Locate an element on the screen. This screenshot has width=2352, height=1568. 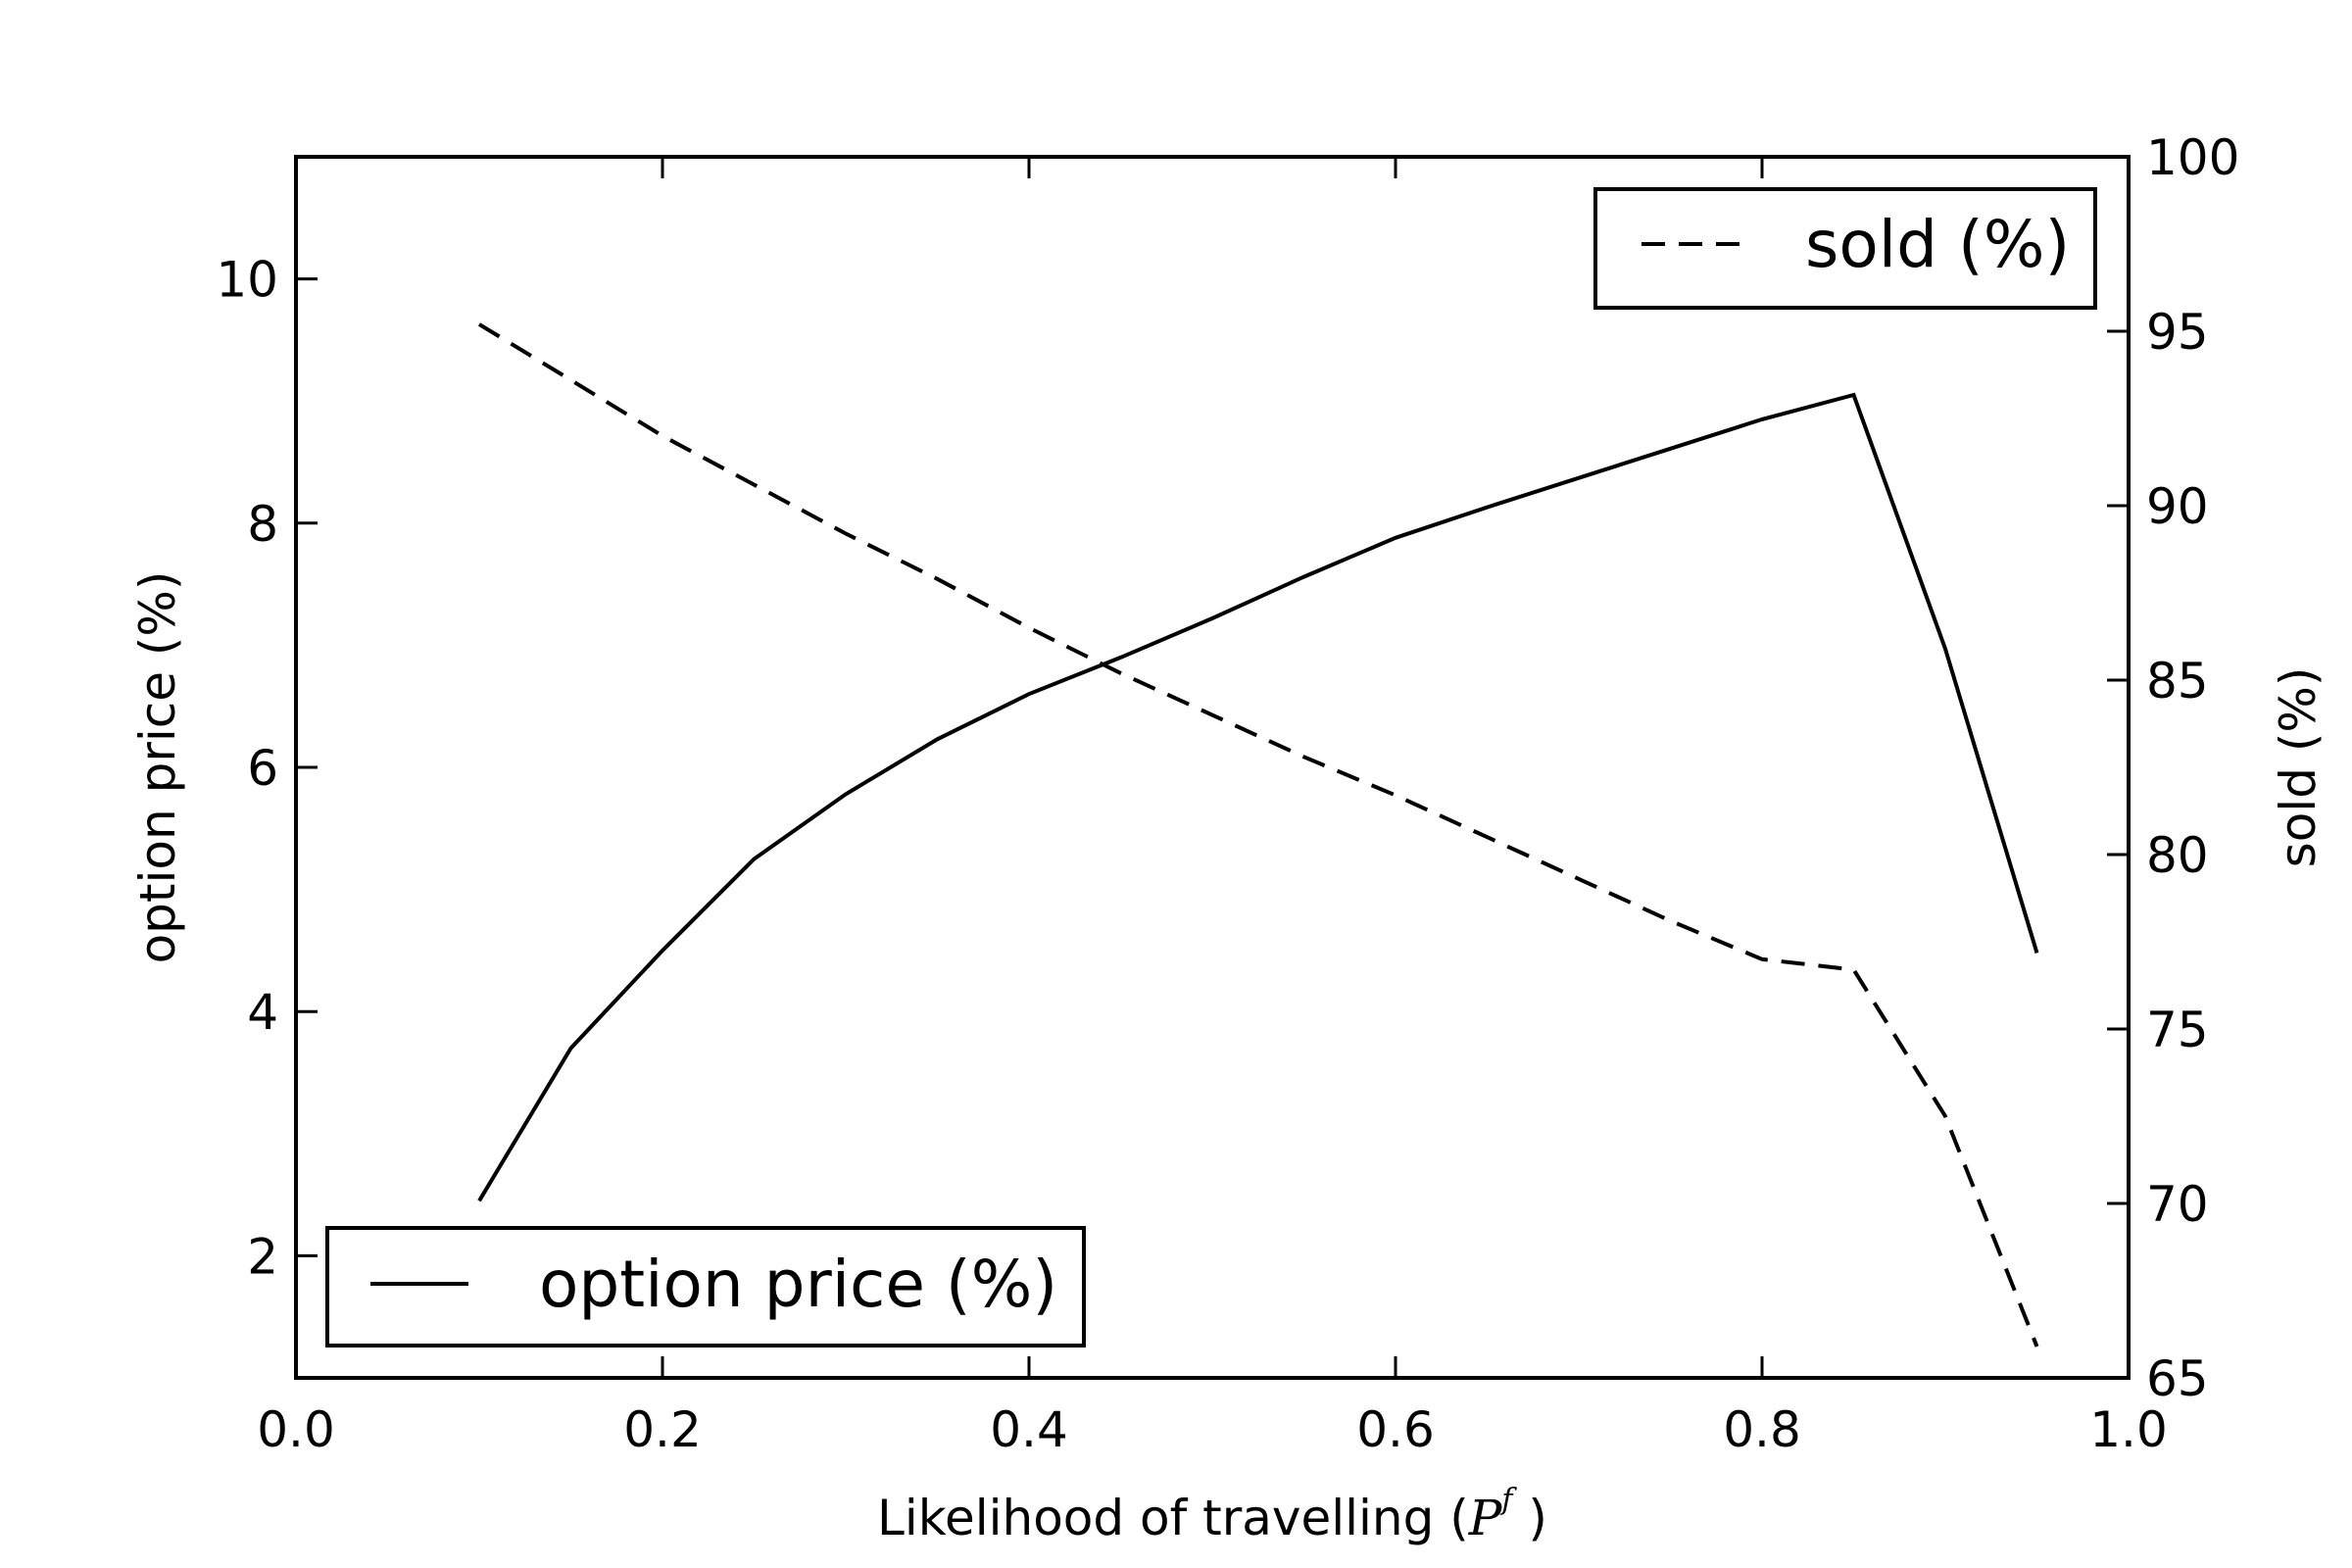
left-y-tick-label: 4 is located at coordinates (262, 1012).